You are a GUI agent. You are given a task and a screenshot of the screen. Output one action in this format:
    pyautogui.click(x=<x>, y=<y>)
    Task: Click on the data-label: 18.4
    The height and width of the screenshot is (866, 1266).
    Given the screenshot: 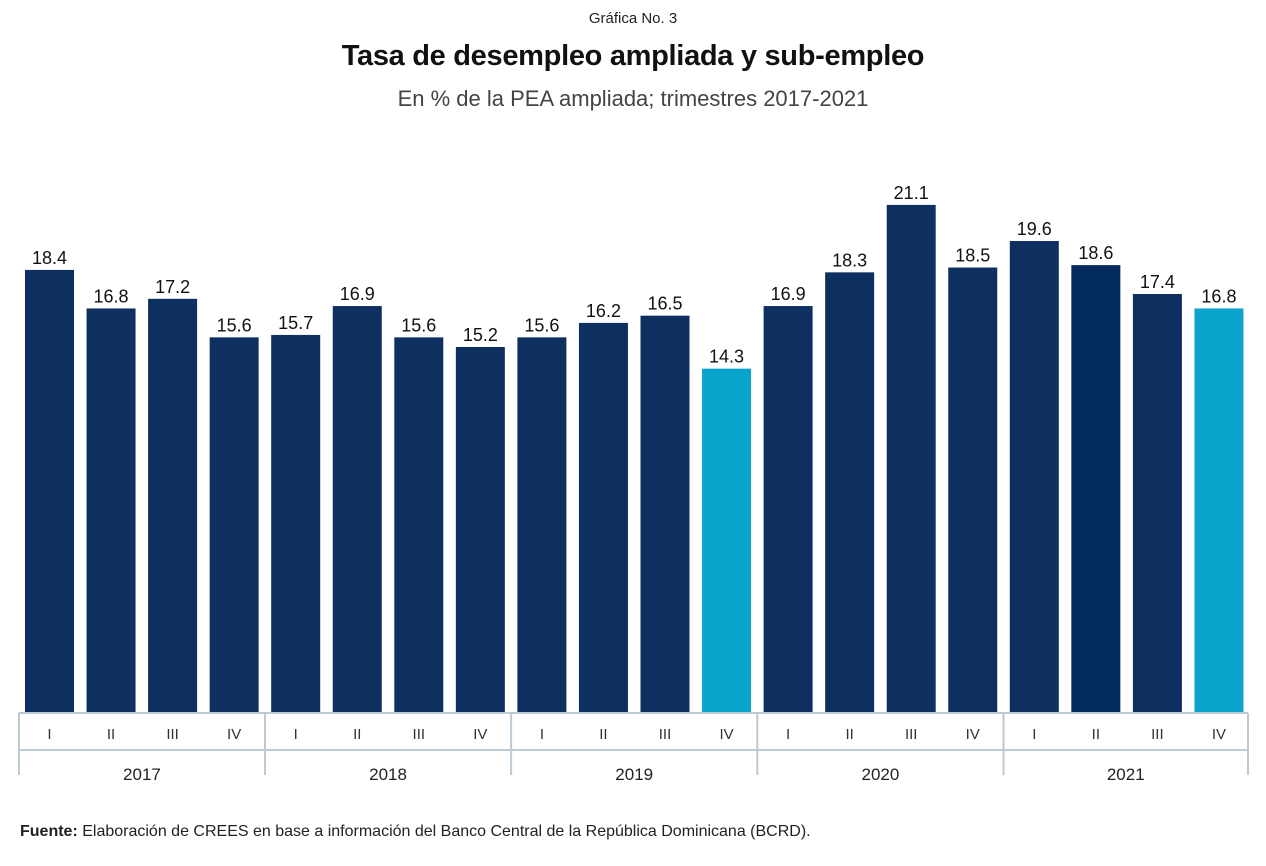 What is the action you would take?
    pyautogui.click(x=49, y=258)
    